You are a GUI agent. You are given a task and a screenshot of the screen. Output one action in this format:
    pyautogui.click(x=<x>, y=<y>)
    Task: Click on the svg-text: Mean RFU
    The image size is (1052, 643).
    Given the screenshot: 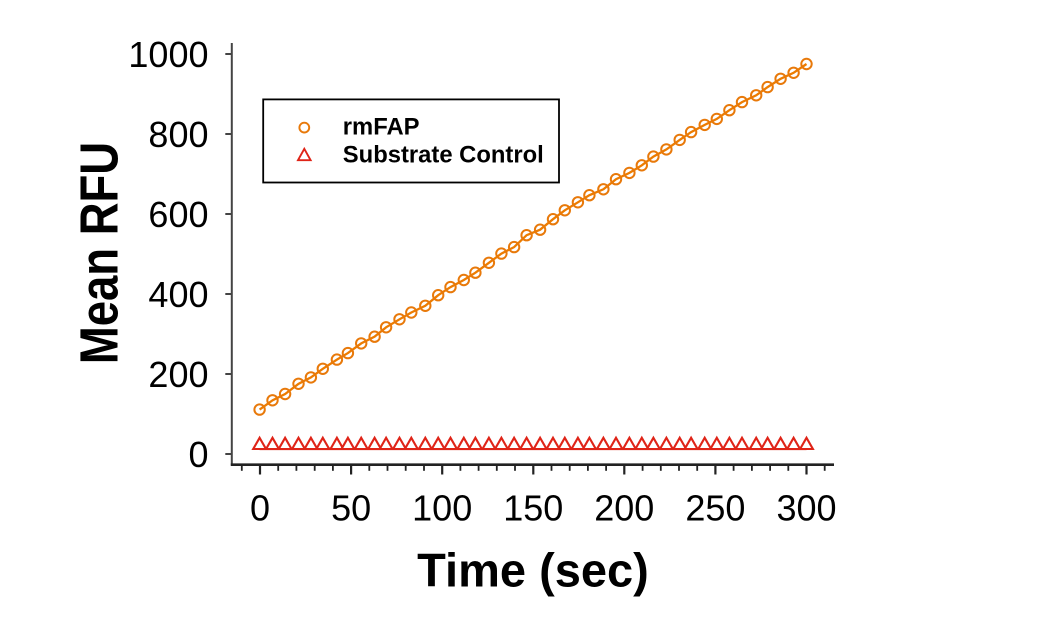 What is the action you would take?
    pyautogui.click(x=99, y=253)
    